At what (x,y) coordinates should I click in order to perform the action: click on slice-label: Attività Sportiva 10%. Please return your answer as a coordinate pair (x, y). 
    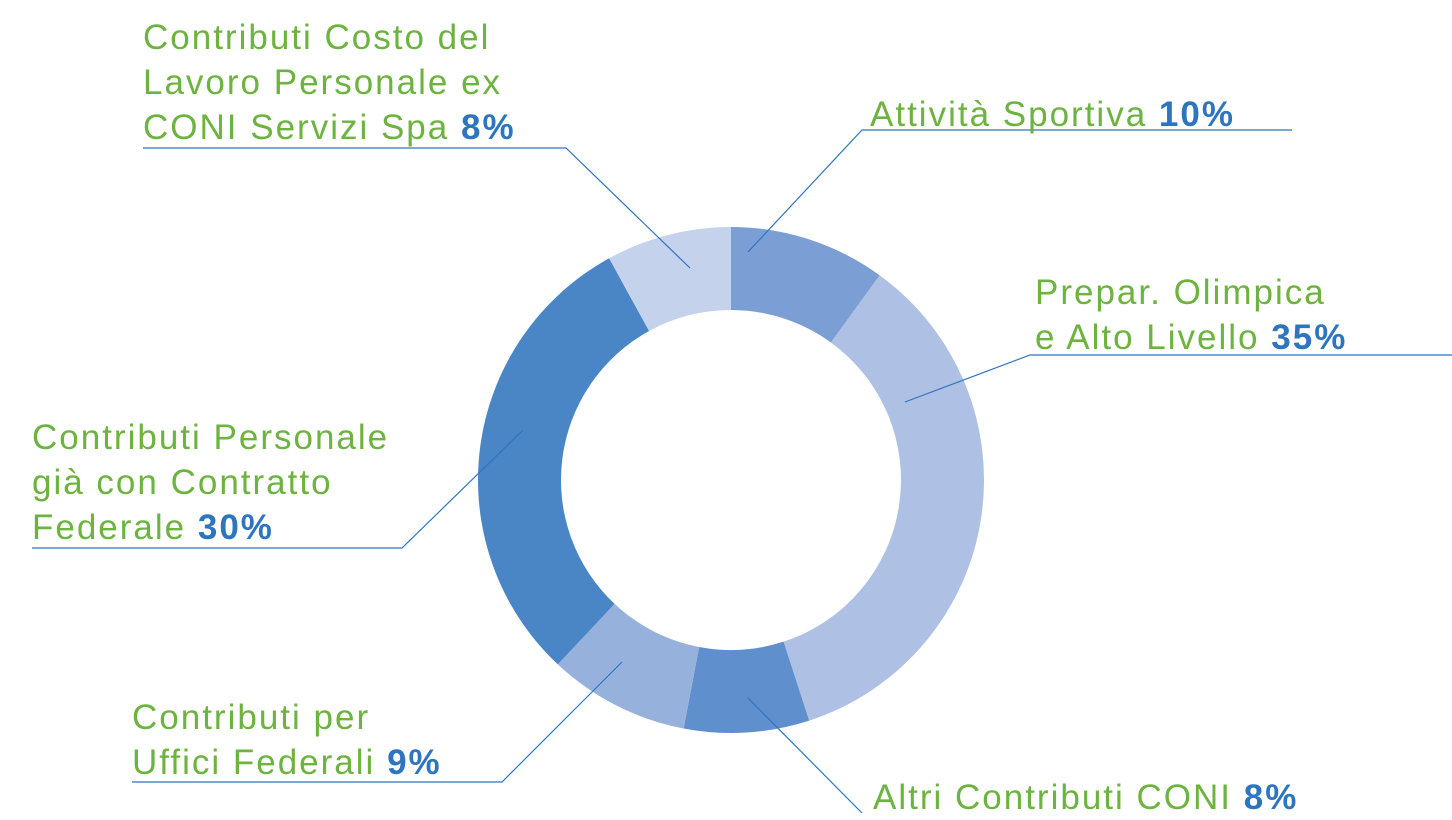
    Looking at the image, I should click on (1052, 114).